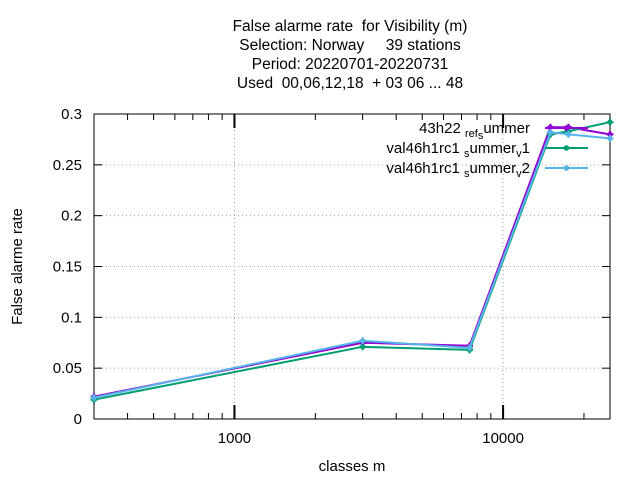  I want to click on y-tick-label: 0.2, so click(71, 216).